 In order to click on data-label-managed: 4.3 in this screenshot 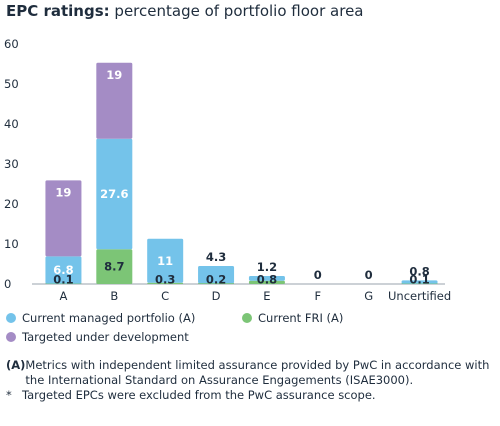, I will do `click(216, 257)`.